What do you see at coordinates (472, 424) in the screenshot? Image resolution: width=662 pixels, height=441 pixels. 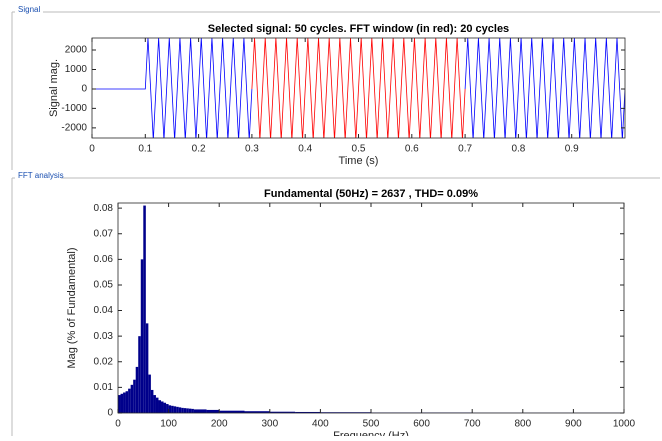 I see `x-tick-label: 700` at bounding box center [472, 424].